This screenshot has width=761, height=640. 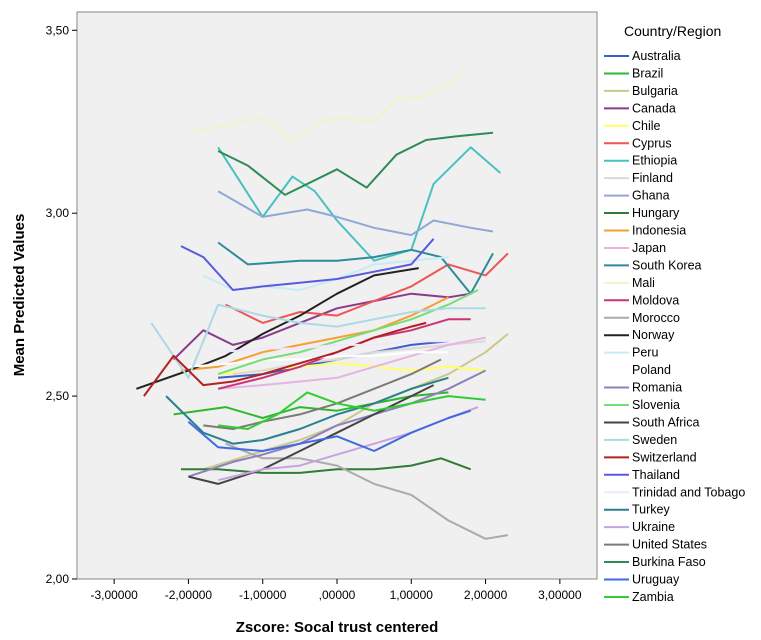 What do you see at coordinates (321, 326) in the screenshot?
I see `series-line-canada` at bounding box center [321, 326].